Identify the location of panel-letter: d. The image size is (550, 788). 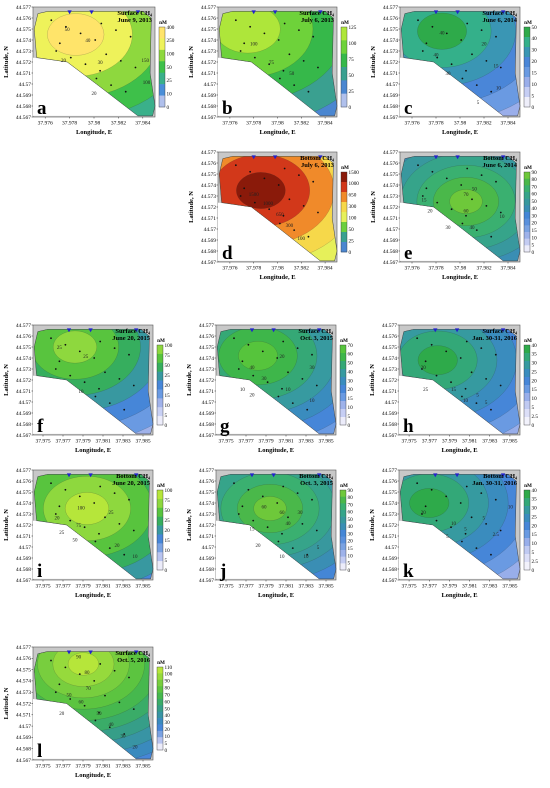
(227, 253).